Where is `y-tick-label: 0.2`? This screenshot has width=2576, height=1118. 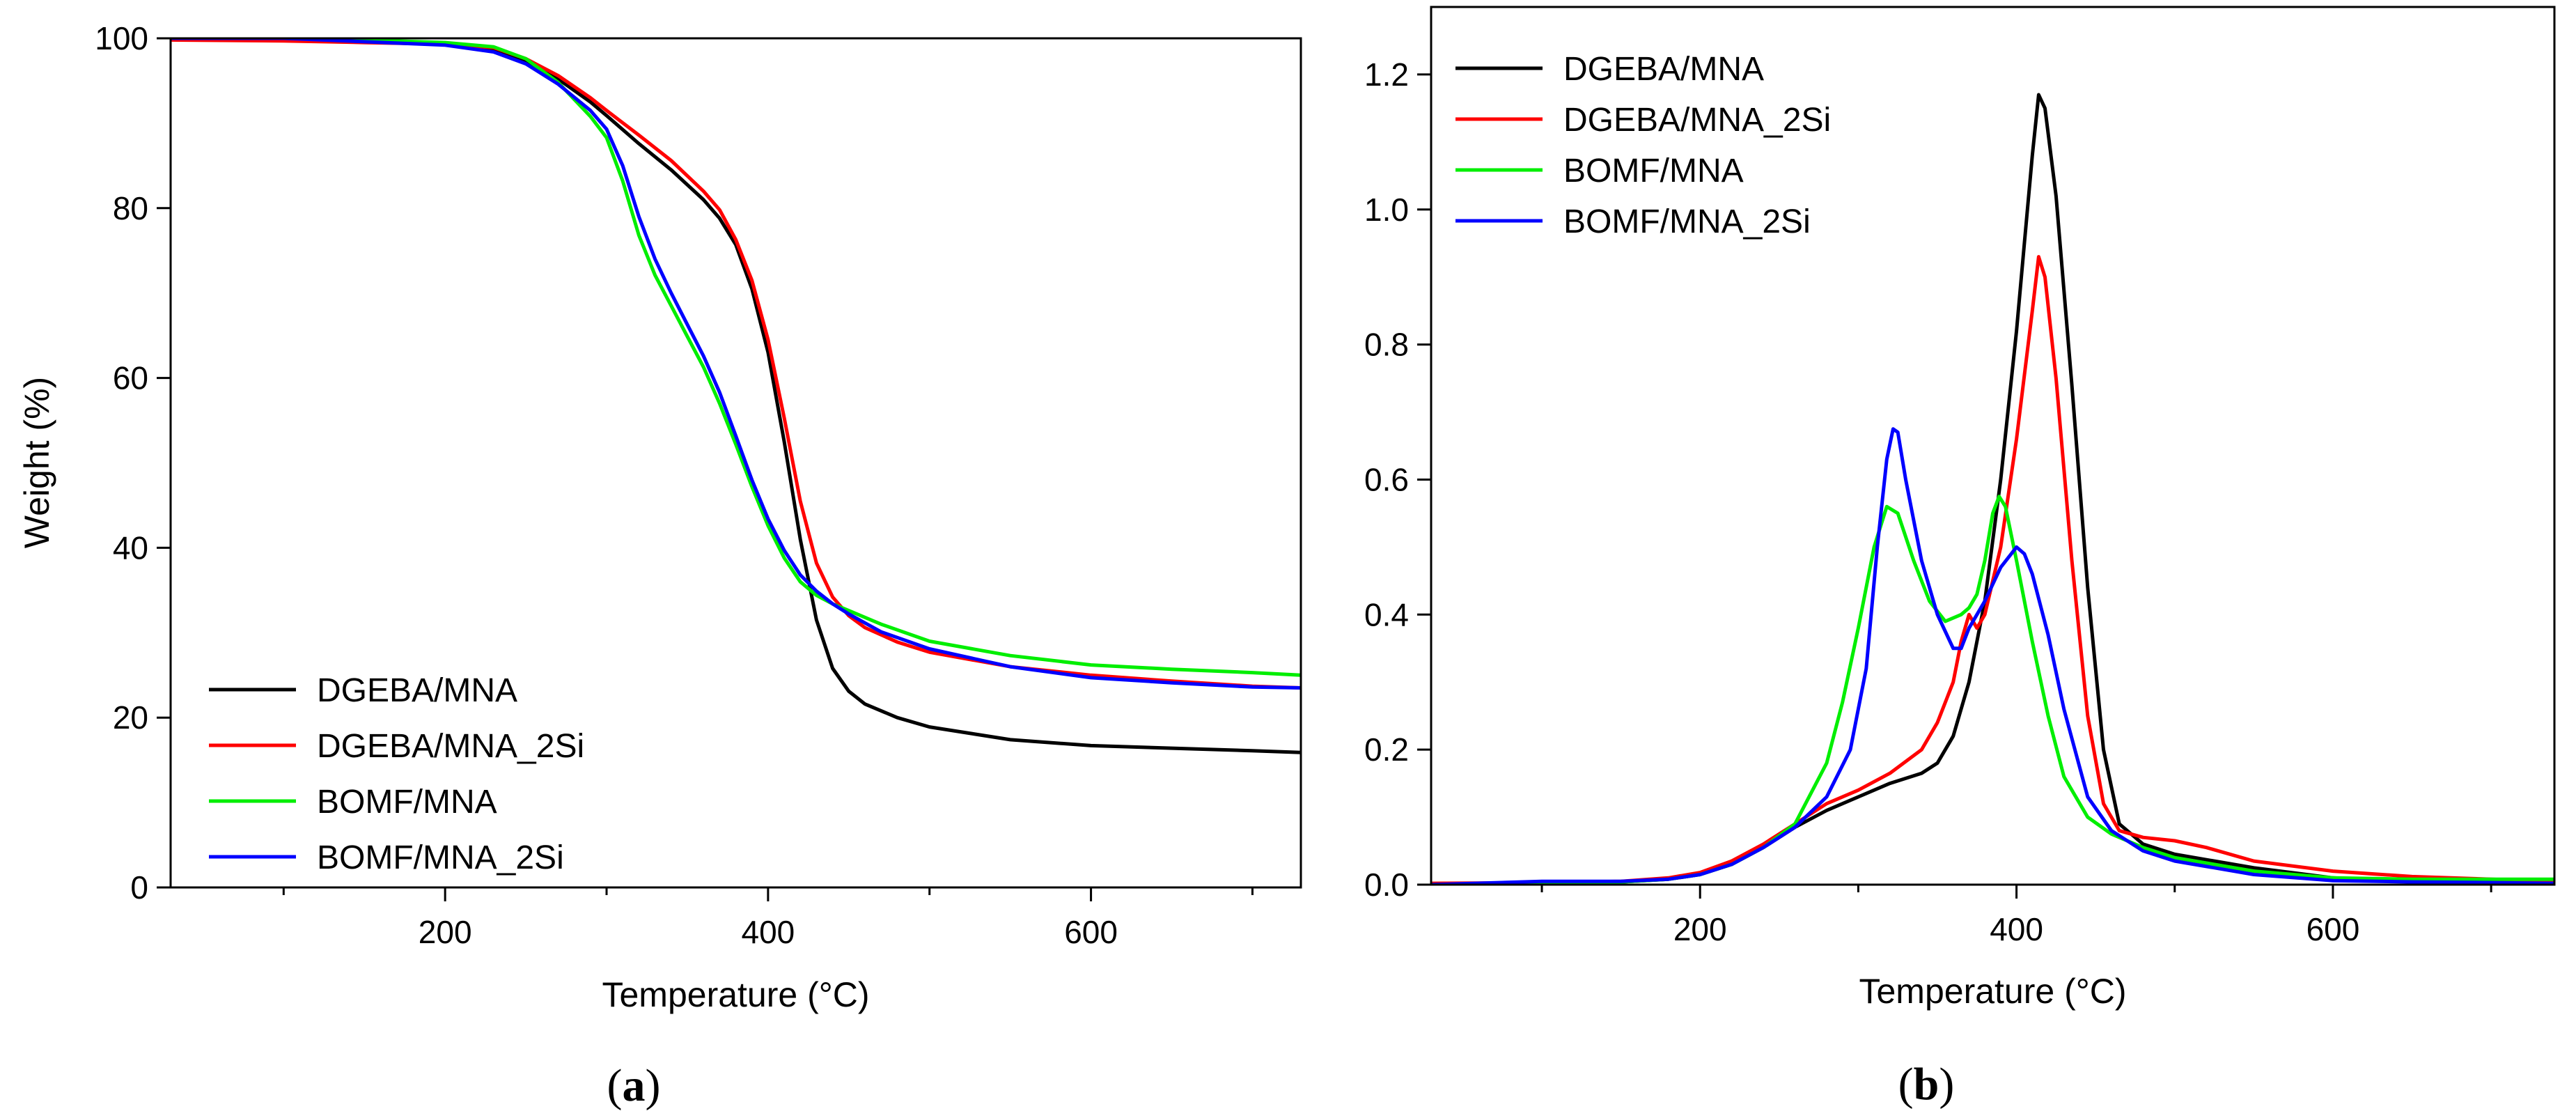 y-tick-label: 0.2 is located at coordinates (1386, 750).